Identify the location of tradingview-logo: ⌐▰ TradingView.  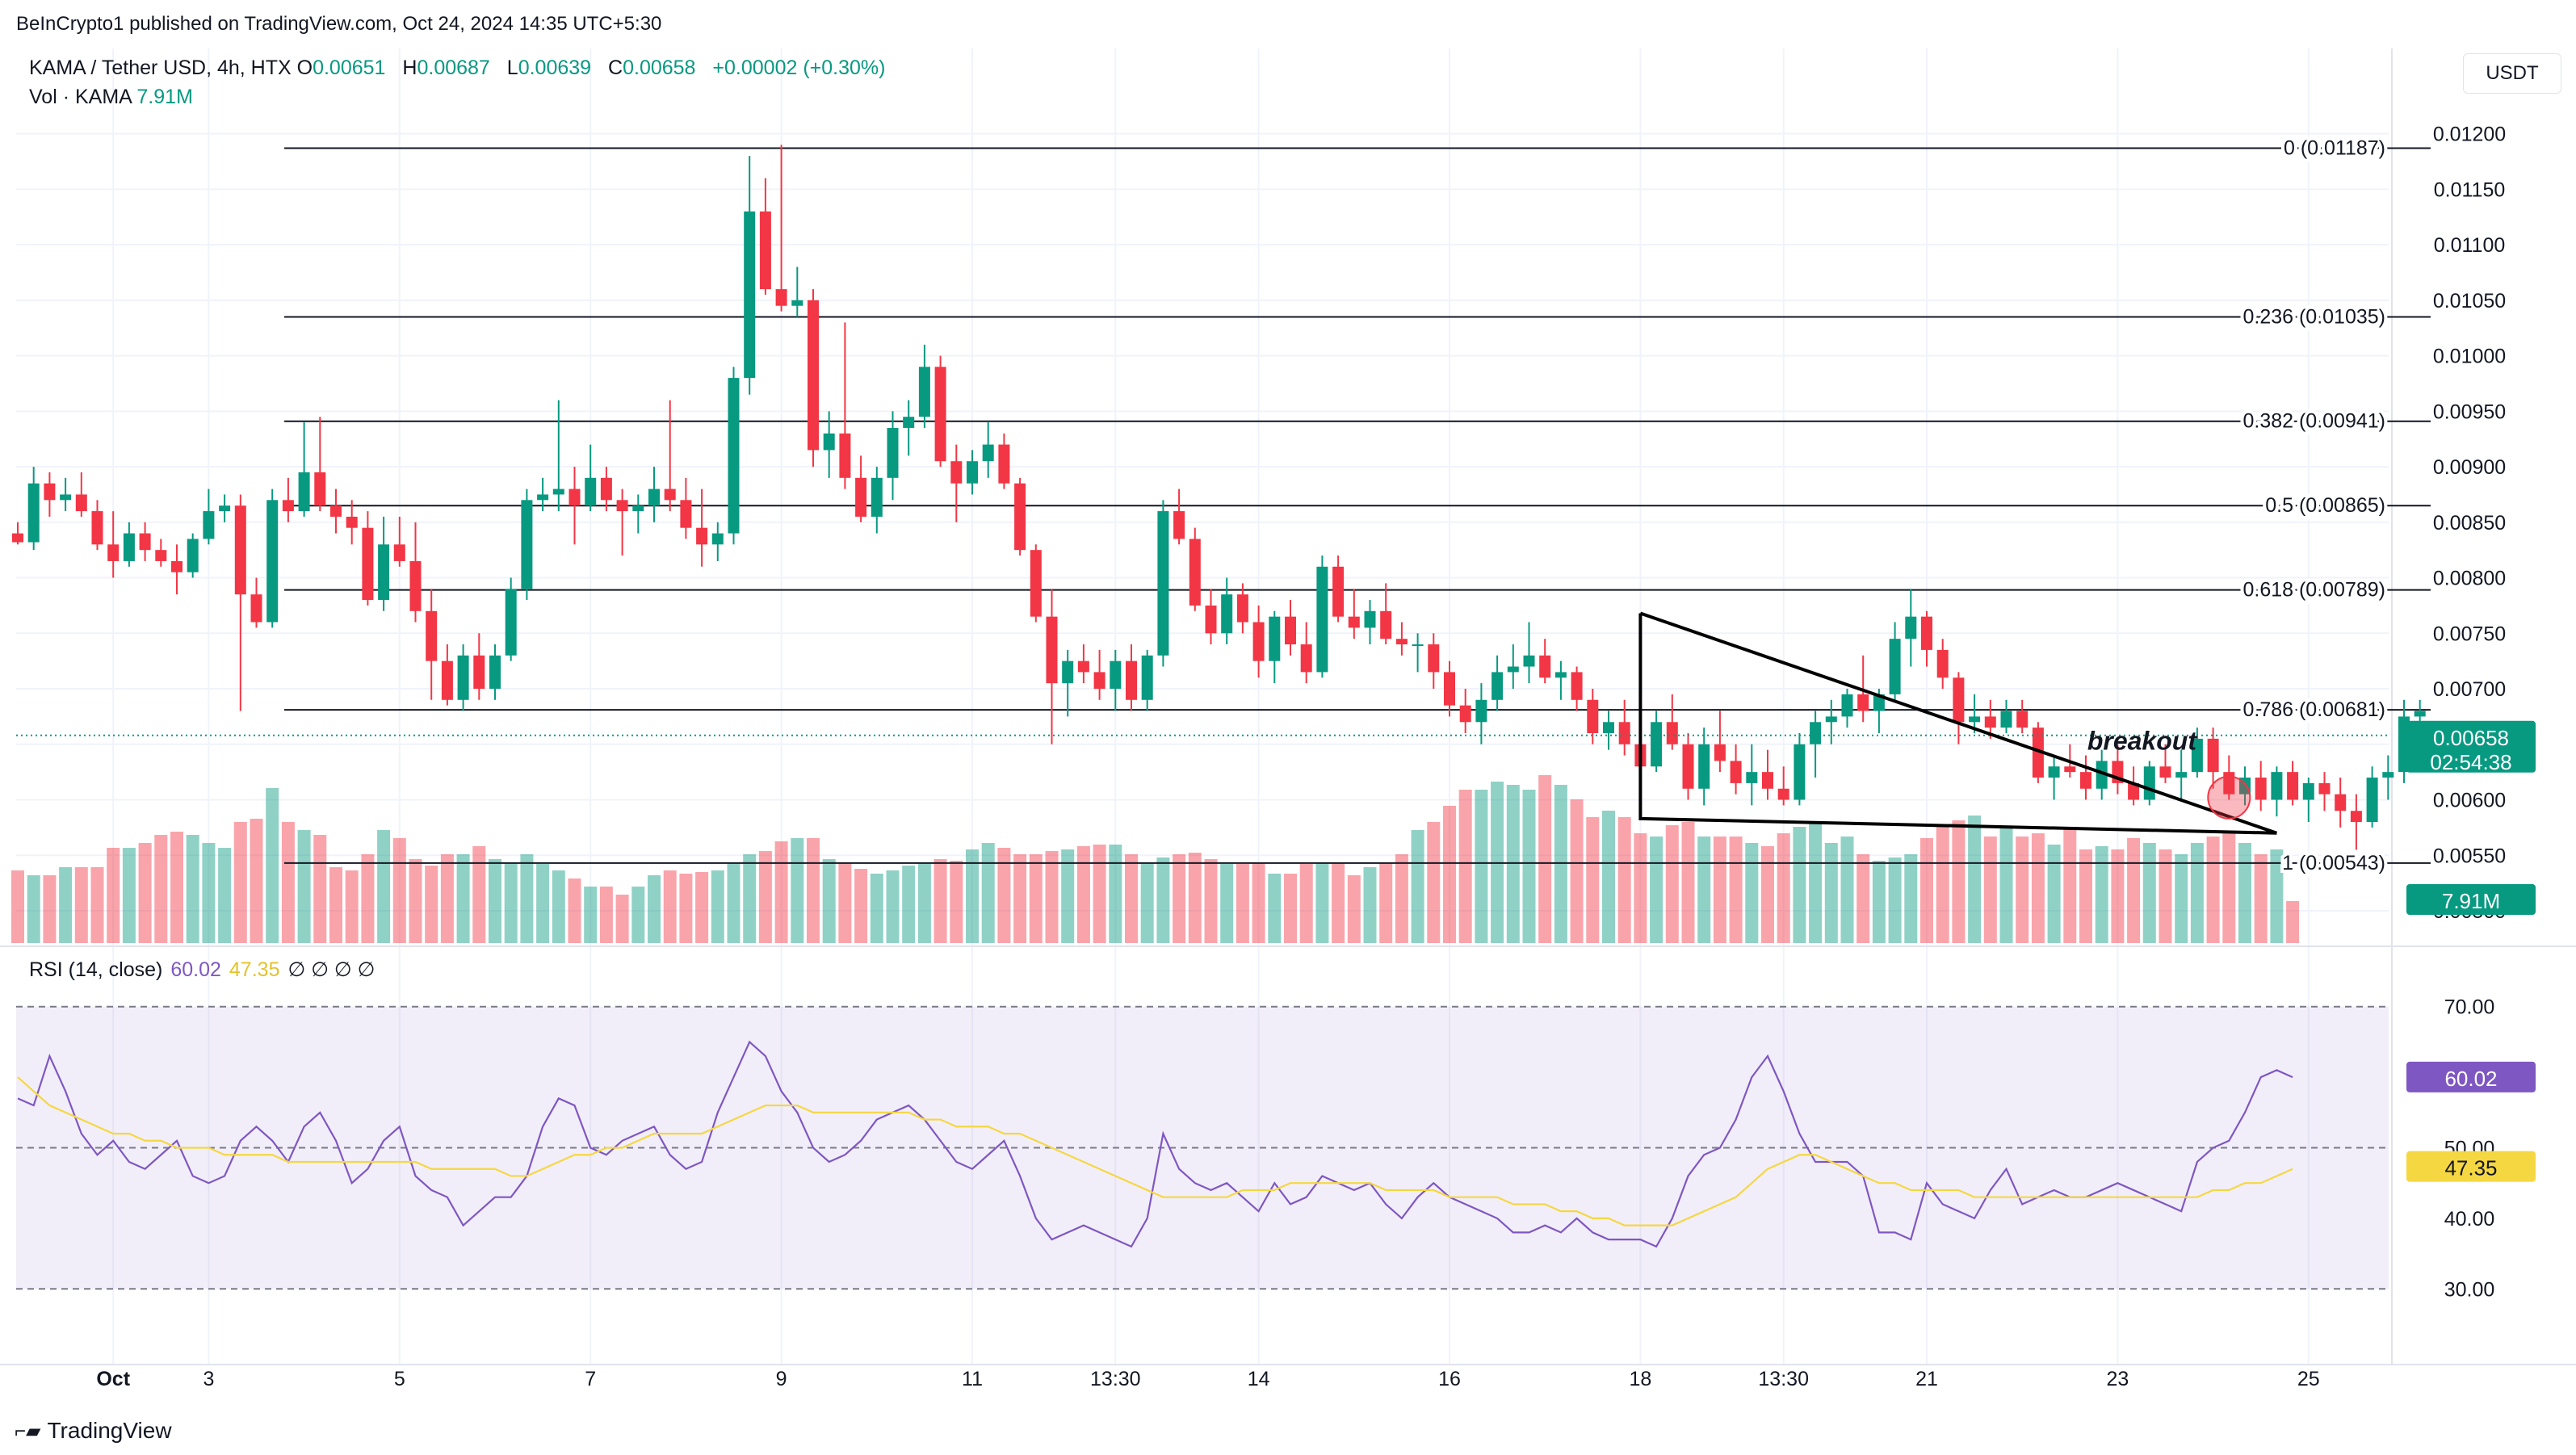
(94, 1431).